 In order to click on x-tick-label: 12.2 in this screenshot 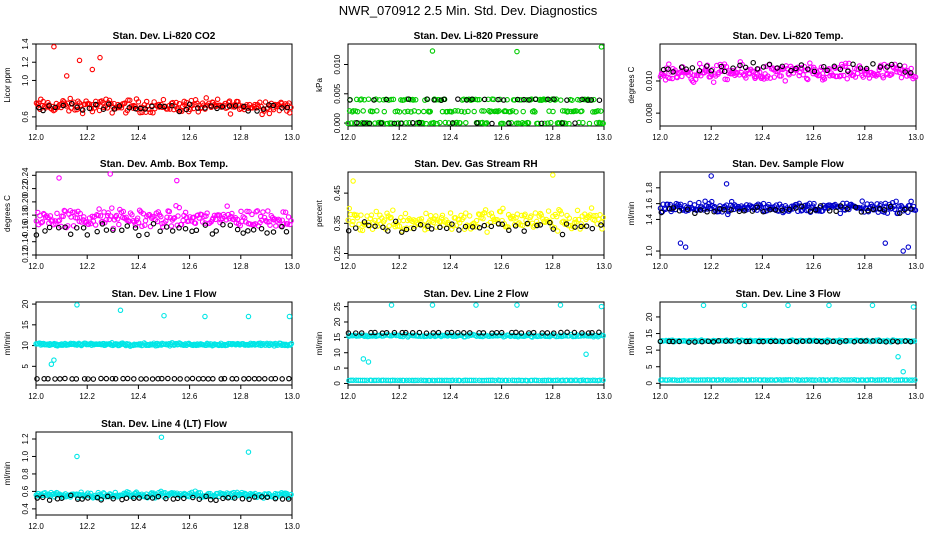, I will do `click(87, 137)`.